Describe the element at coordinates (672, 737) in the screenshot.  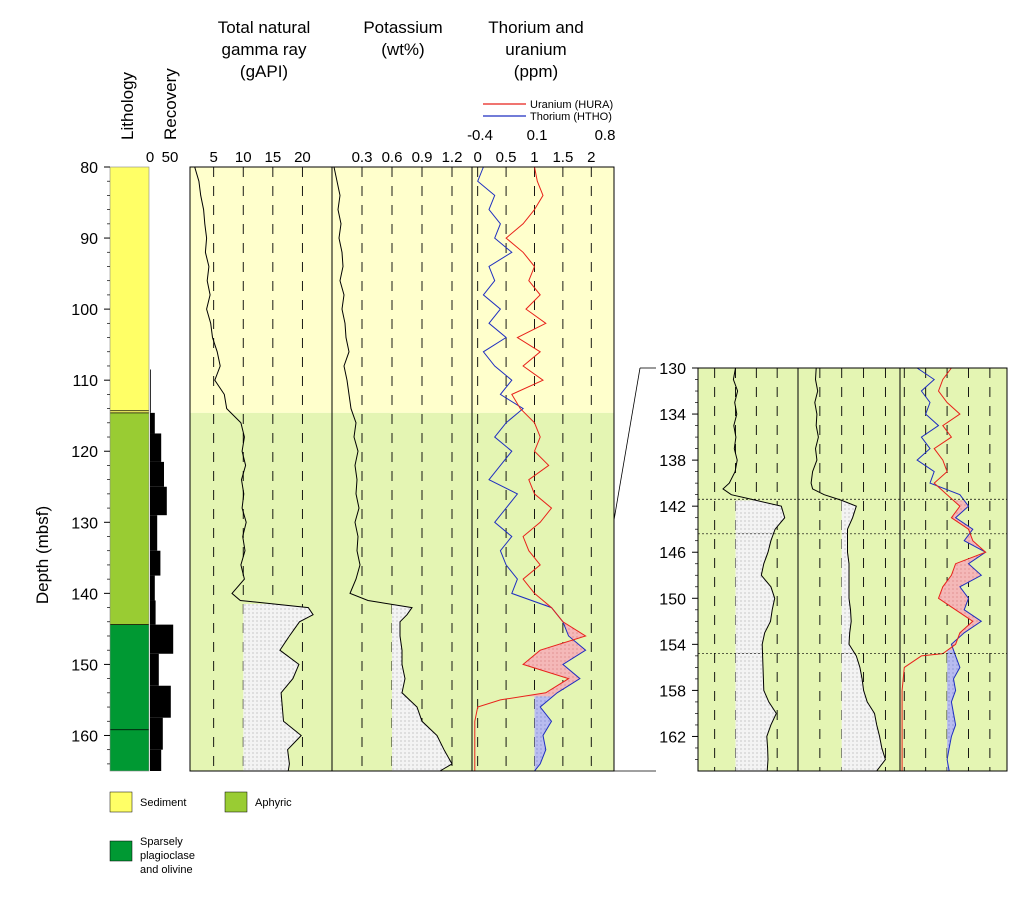
I see `zoom-depth-tick-label: 162` at that location.